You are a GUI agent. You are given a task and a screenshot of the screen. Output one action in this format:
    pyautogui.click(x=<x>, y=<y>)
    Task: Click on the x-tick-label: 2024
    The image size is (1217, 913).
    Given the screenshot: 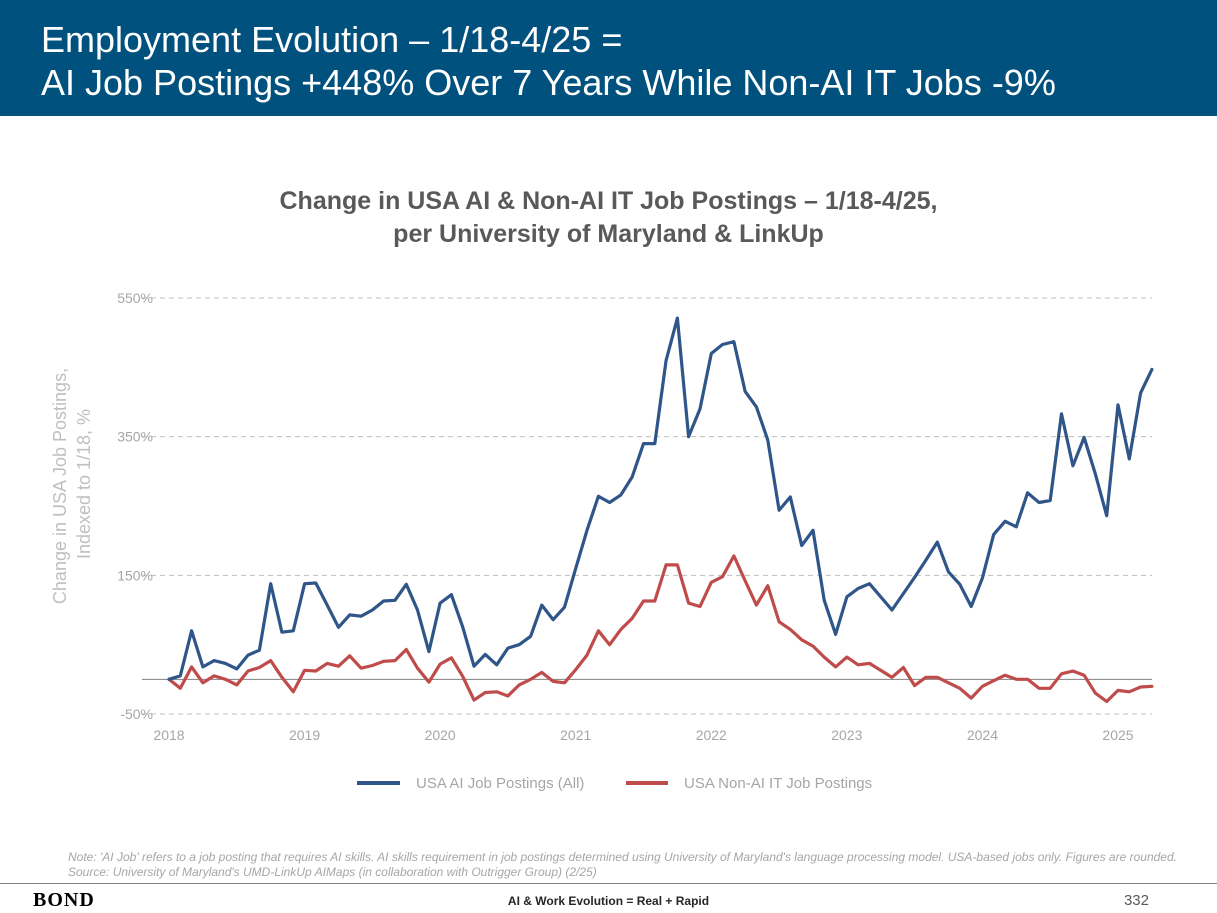 What is the action you would take?
    pyautogui.click(x=982, y=735)
    